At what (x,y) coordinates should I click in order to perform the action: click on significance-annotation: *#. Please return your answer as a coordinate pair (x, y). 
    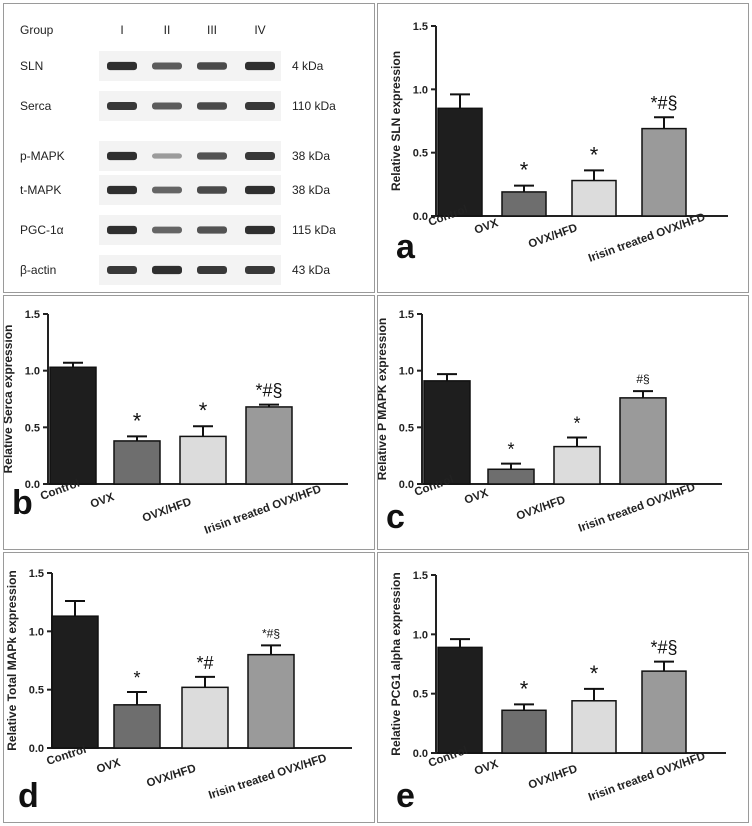
    Looking at the image, I should click on (204, 663).